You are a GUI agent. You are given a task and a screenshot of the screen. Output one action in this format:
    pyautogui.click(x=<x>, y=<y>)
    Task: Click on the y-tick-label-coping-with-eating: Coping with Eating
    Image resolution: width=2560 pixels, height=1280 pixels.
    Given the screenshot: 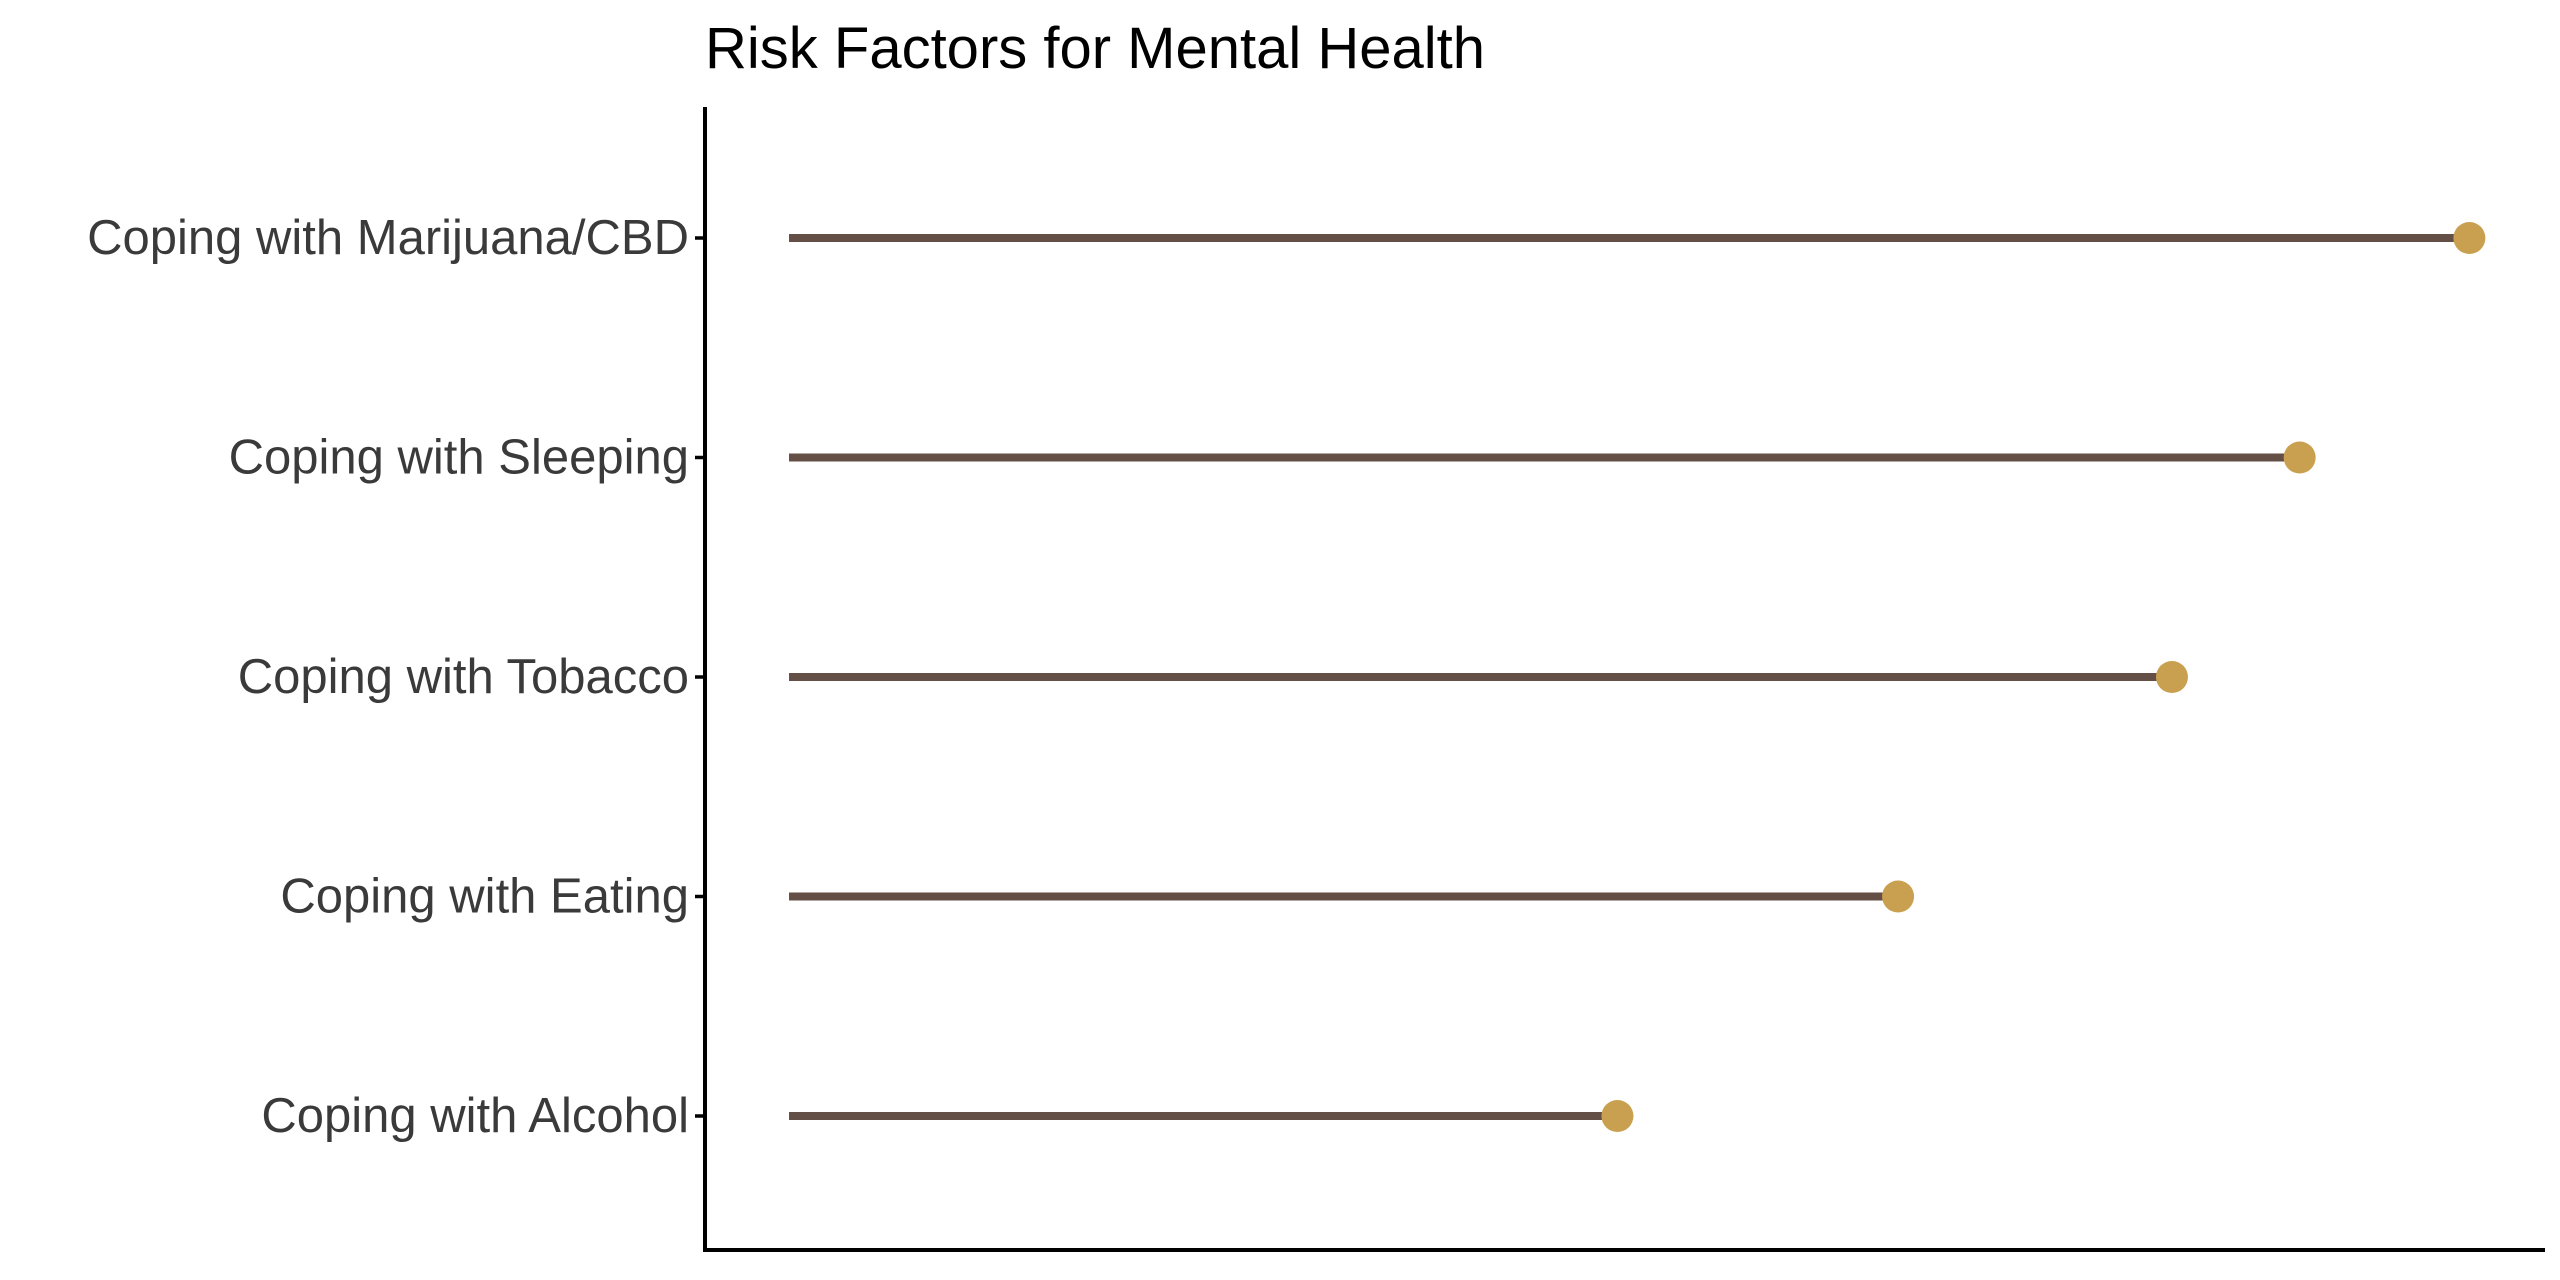 What is the action you would take?
    pyautogui.click(x=484, y=897)
    